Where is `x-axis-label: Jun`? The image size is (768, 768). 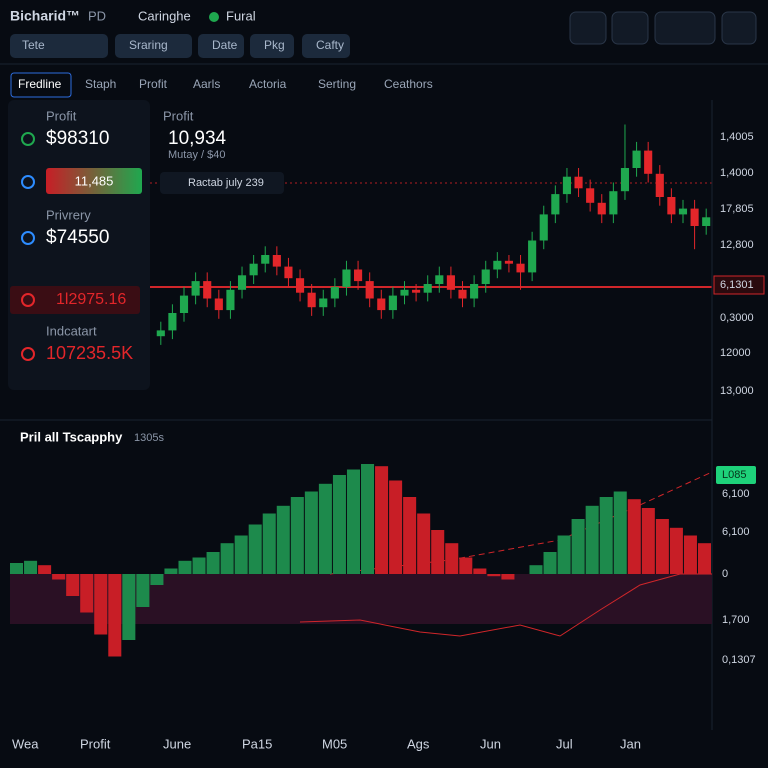 x-axis-label: Jun is located at coordinates (490, 743).